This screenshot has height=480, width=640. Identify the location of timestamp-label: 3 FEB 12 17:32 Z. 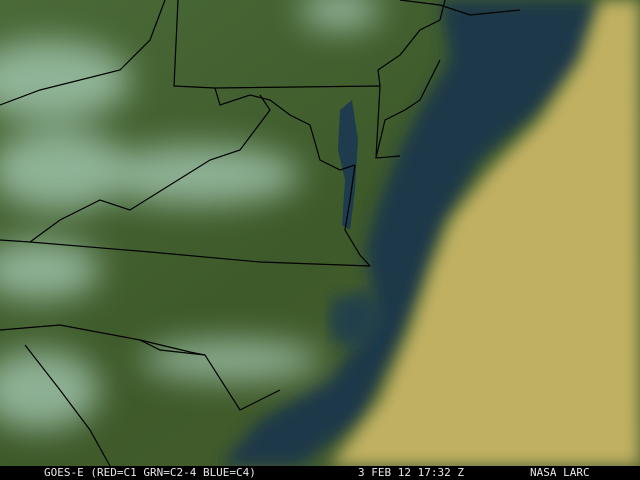
(411, 472).